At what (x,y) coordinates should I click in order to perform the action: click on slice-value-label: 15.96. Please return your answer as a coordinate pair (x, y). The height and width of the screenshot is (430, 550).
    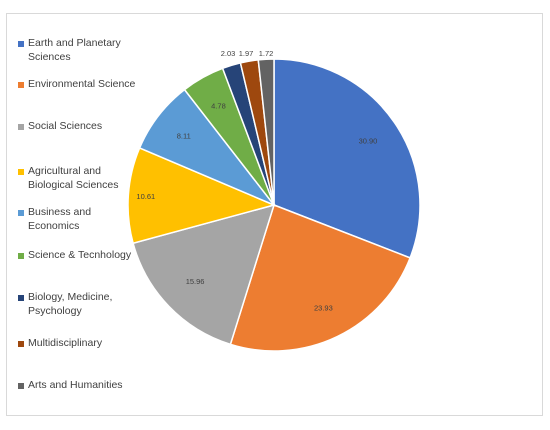
    Looking at the image, I should click on (195, 281).